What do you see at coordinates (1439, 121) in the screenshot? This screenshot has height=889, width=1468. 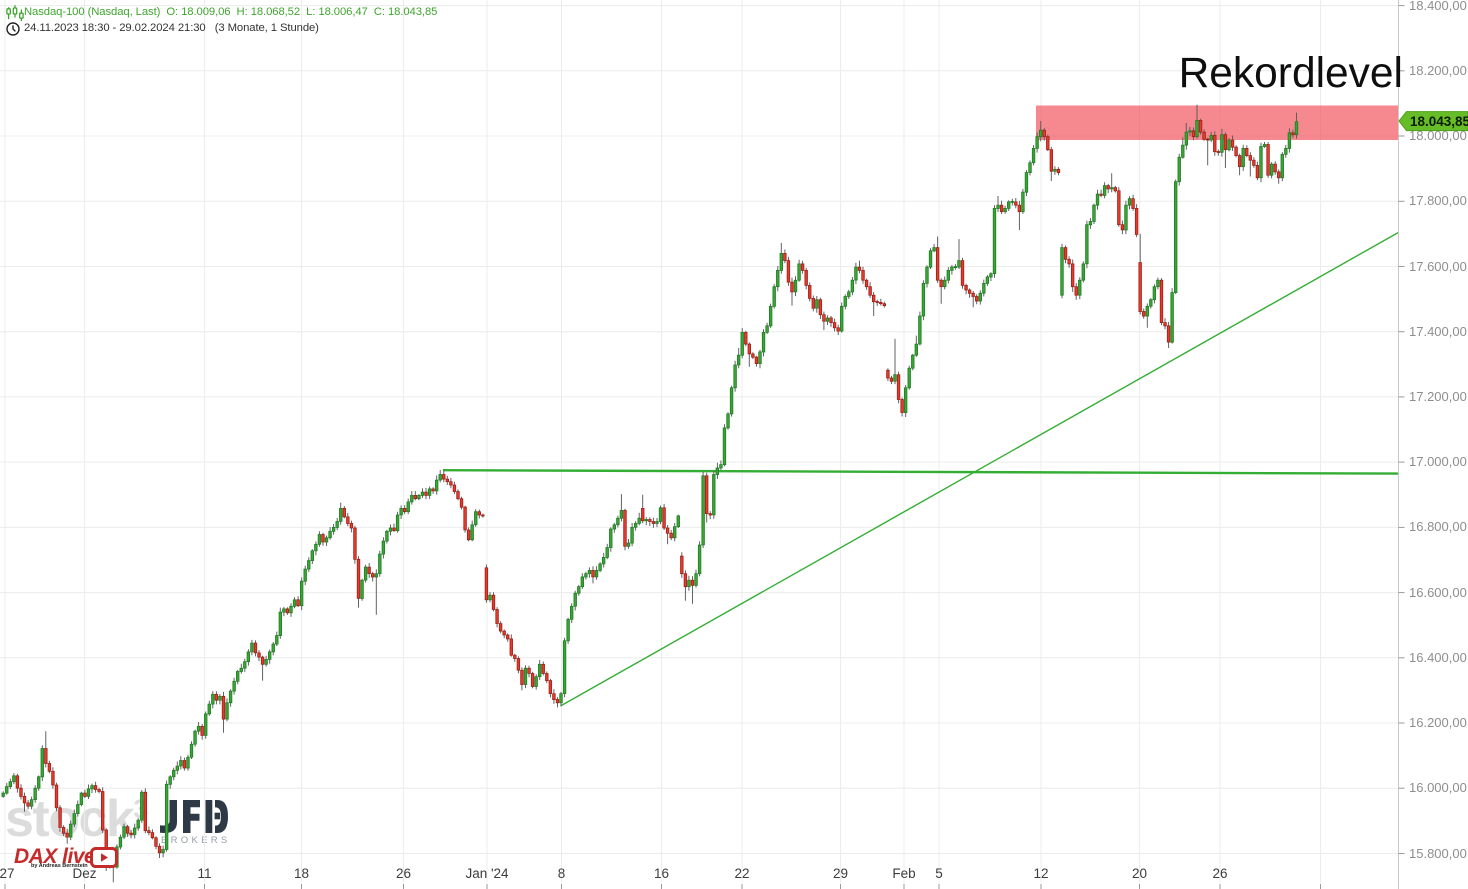 I see `svg-text: 18.043,85` at bounding box center [1439, 121].